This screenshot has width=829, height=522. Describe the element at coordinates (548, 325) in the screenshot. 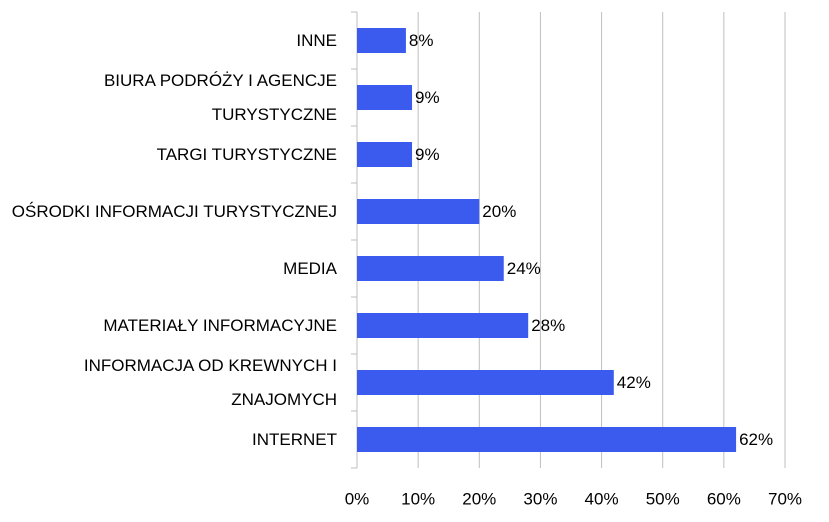

I see `data-label: 28%` at that location.